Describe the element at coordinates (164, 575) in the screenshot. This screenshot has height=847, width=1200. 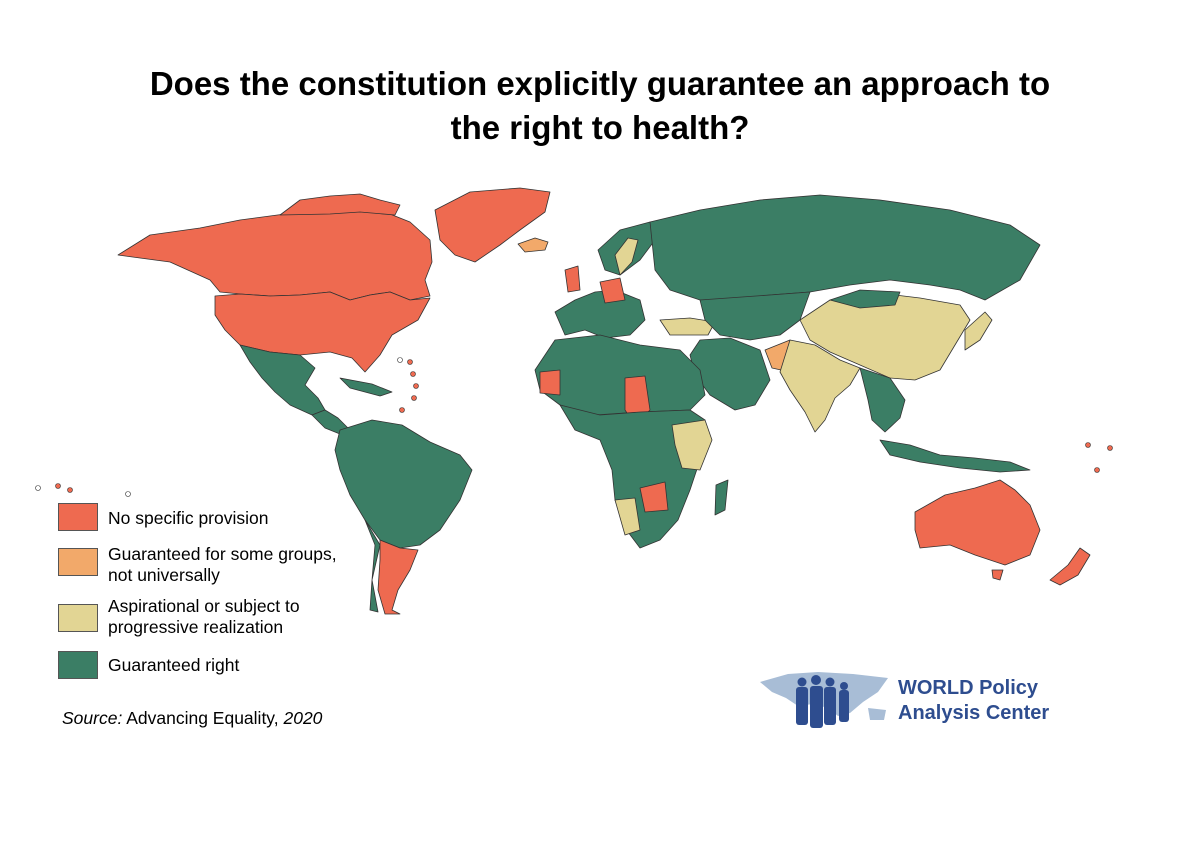
I see `legend-label-some-2: not universally` at that location.